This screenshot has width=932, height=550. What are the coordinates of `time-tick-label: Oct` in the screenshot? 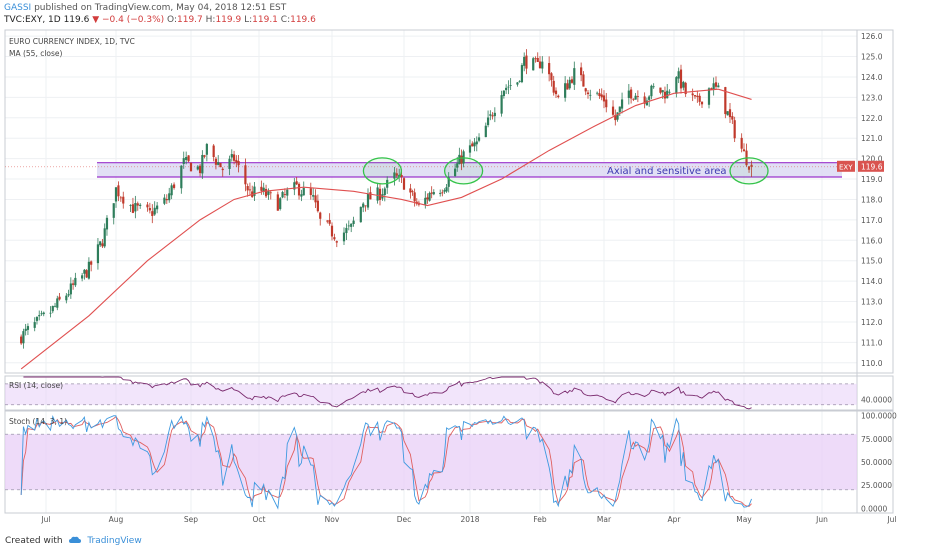 It's located at (259, 519).